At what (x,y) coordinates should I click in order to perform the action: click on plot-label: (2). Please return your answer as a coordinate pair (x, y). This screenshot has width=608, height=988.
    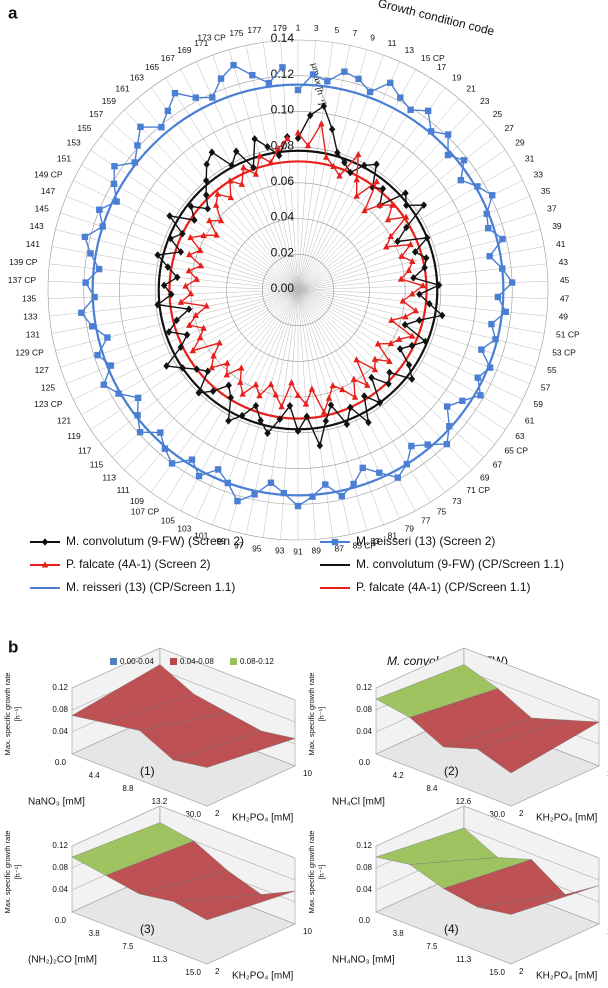
    Looking at the image, I should click on (451, 771).